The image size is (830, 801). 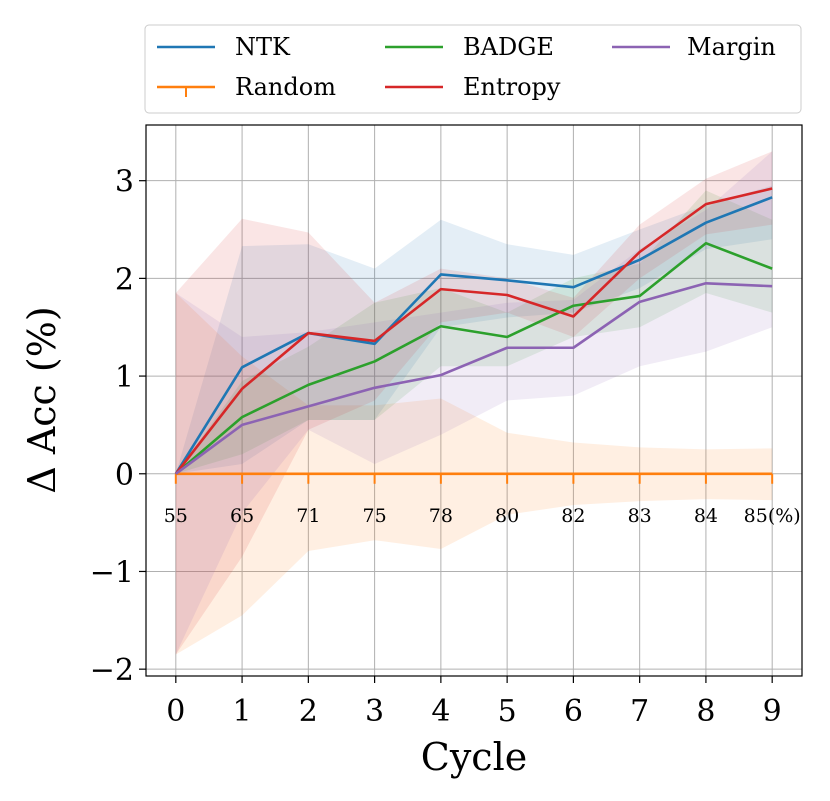 I want to click on x-axis-title: Cycle, so click(x=474, y=757).